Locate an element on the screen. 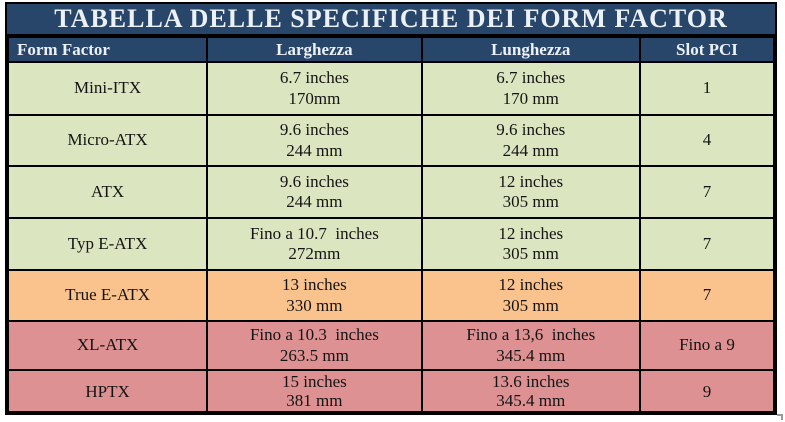  cell-larghezza: 13 inches 330 mm is located at coordinates (314, 295).